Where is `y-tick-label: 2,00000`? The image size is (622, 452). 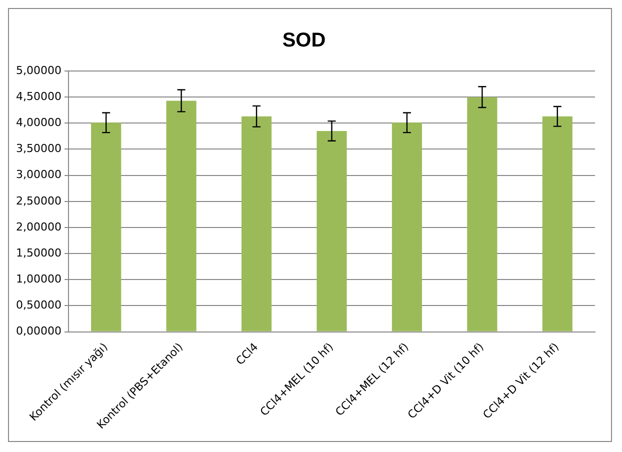 y-tick-label: 2,00000 is located at coordinates (39, 227).